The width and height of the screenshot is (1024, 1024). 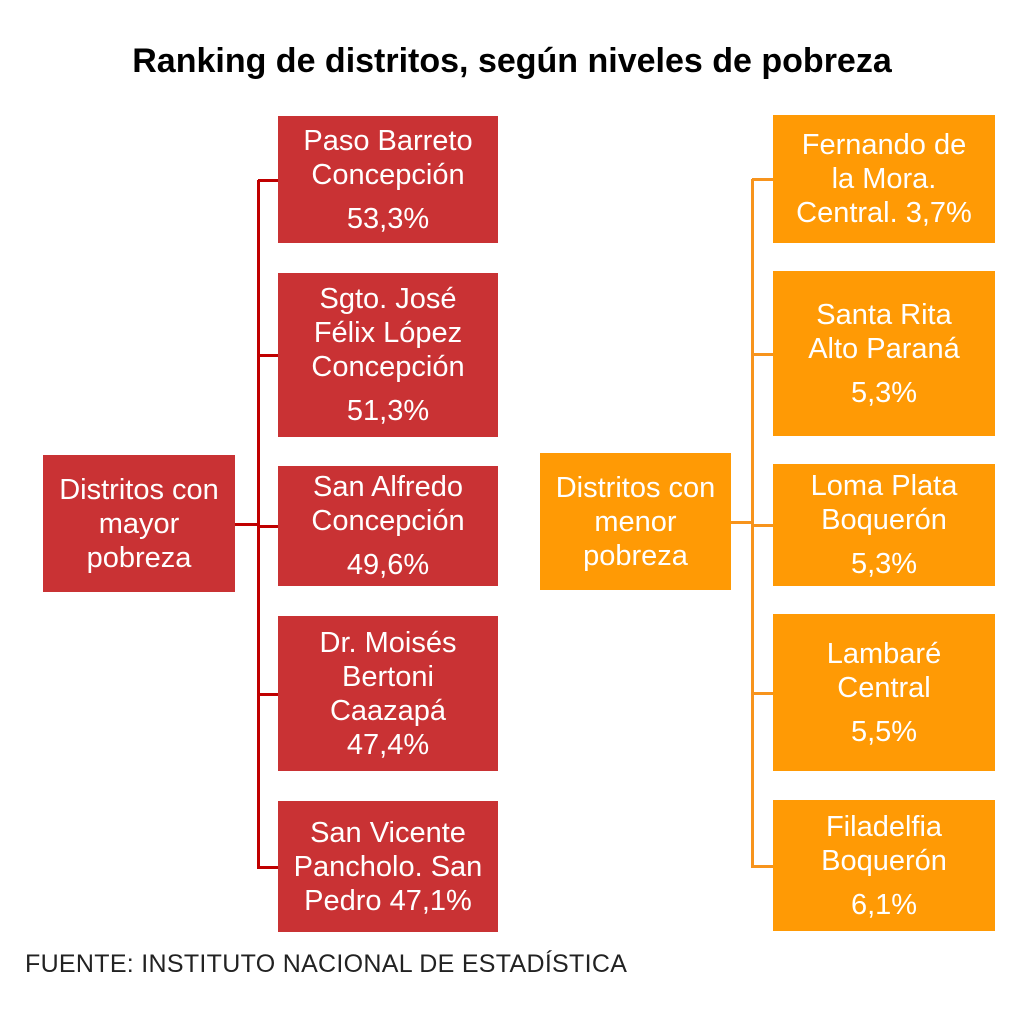 What do you see at coordinates (884, 904) in the screenshot?
I see `poverty-percentage: 6,1%` at bounding box center [884, 904].